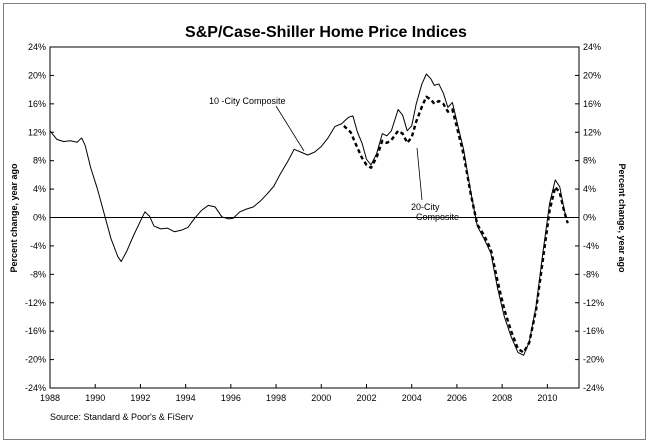  I want to click on y-tick-label-left: 4%, so click(39, 189).